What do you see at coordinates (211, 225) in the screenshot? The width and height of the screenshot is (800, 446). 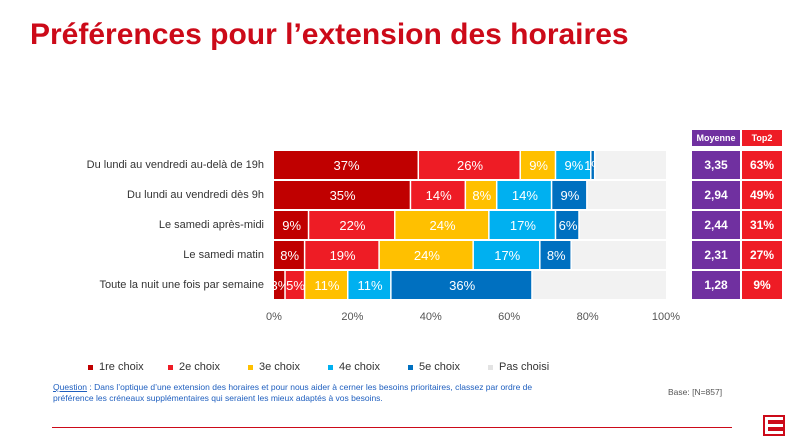 I see `category-label: Le samedi après-midi` at bounding box center [211, 225].